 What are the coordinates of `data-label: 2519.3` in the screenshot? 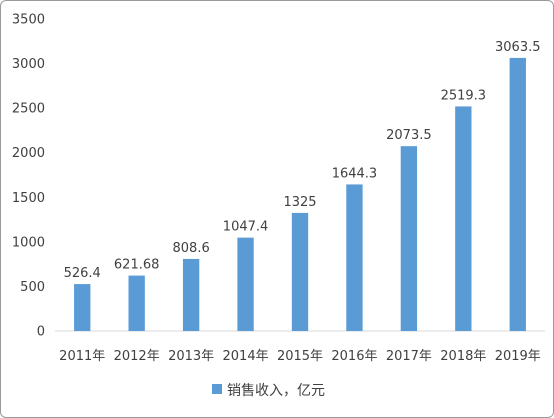 It's located at (464, 95).